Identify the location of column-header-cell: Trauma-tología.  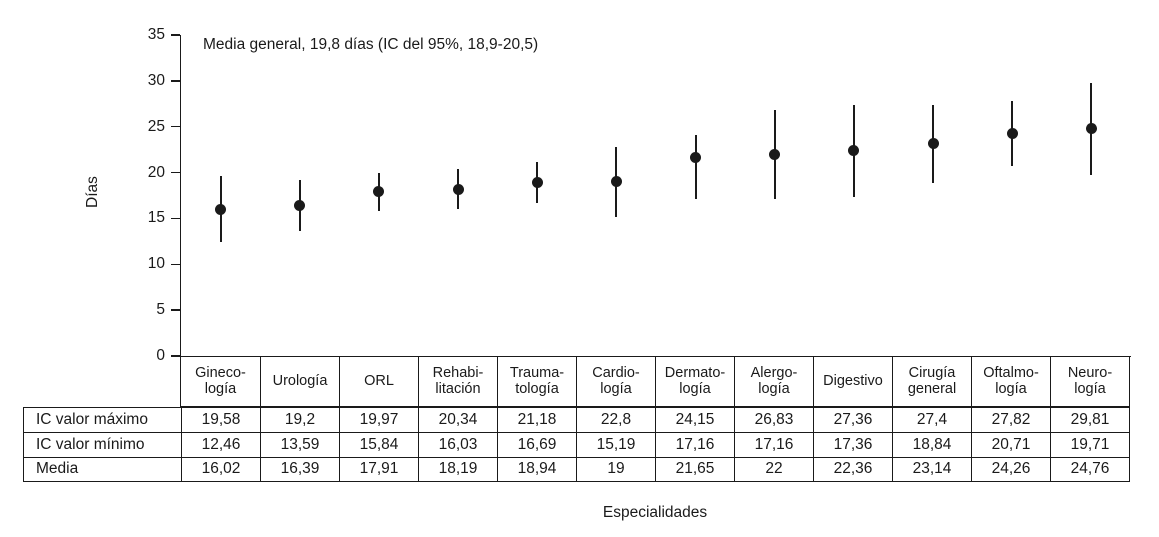
(536, 381).